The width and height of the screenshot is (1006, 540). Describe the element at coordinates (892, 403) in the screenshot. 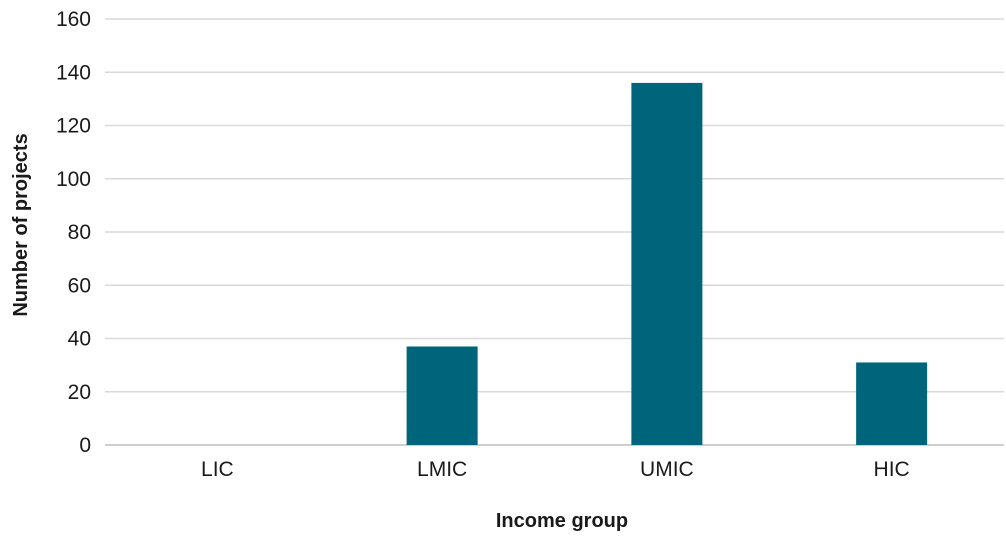

I see `bar-hic` at that location.